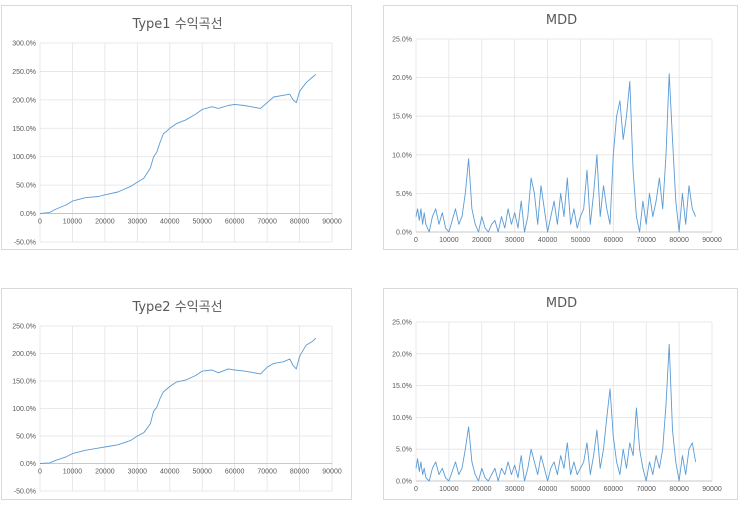 The image size is (743, 505). Describe the element at coordinates (176, 24) in the screenshot. I see `chart-title: Type1 수익곡선` at that location.